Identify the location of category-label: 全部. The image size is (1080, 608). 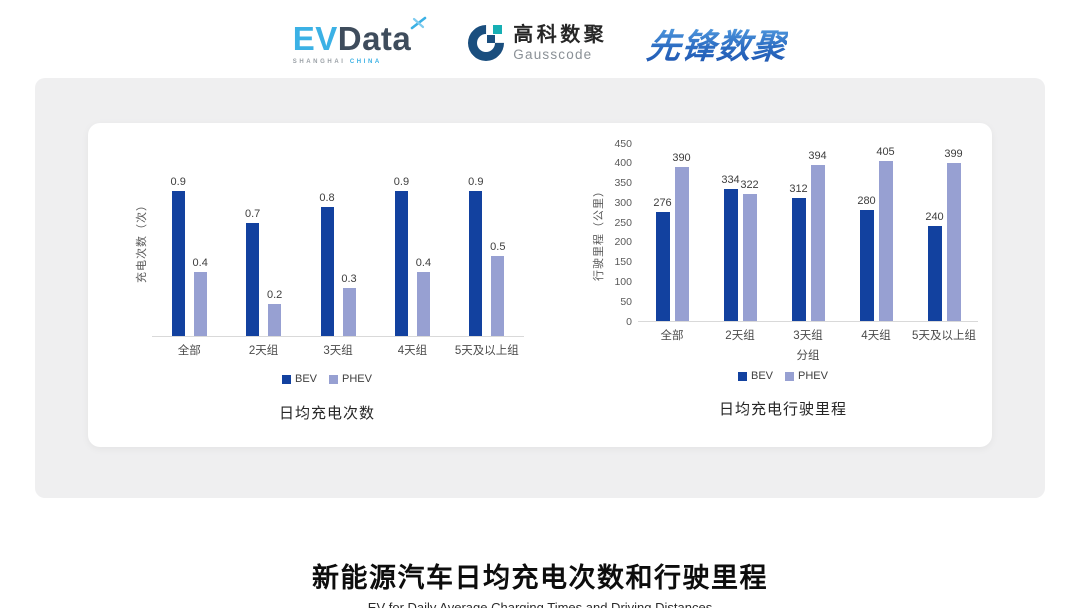
(672, 336).